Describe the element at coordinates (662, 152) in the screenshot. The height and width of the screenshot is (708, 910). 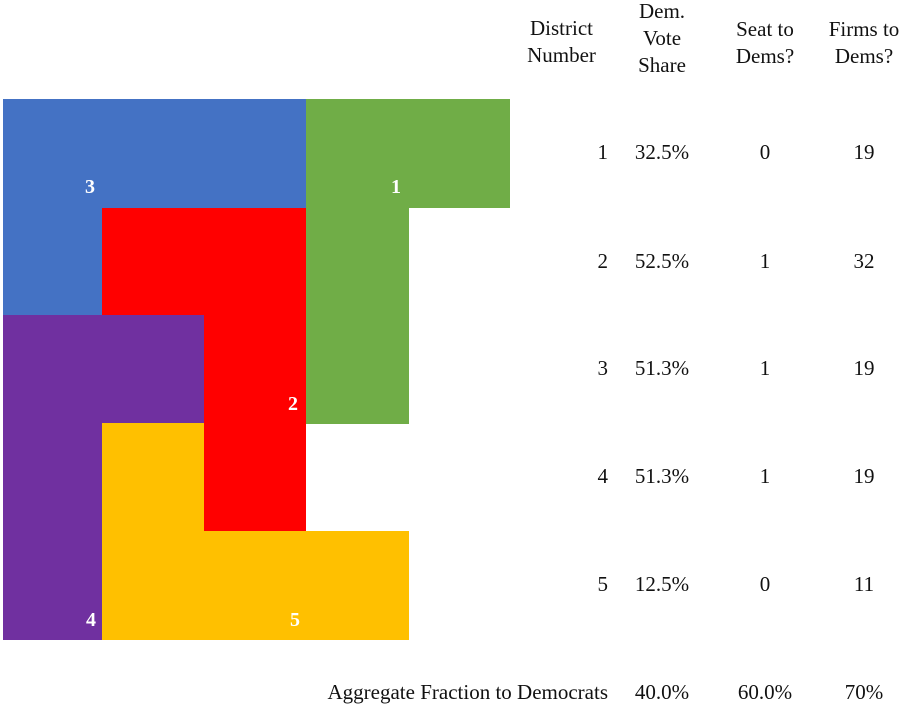
I see `vote-share-cell: 32.5%` at that location.